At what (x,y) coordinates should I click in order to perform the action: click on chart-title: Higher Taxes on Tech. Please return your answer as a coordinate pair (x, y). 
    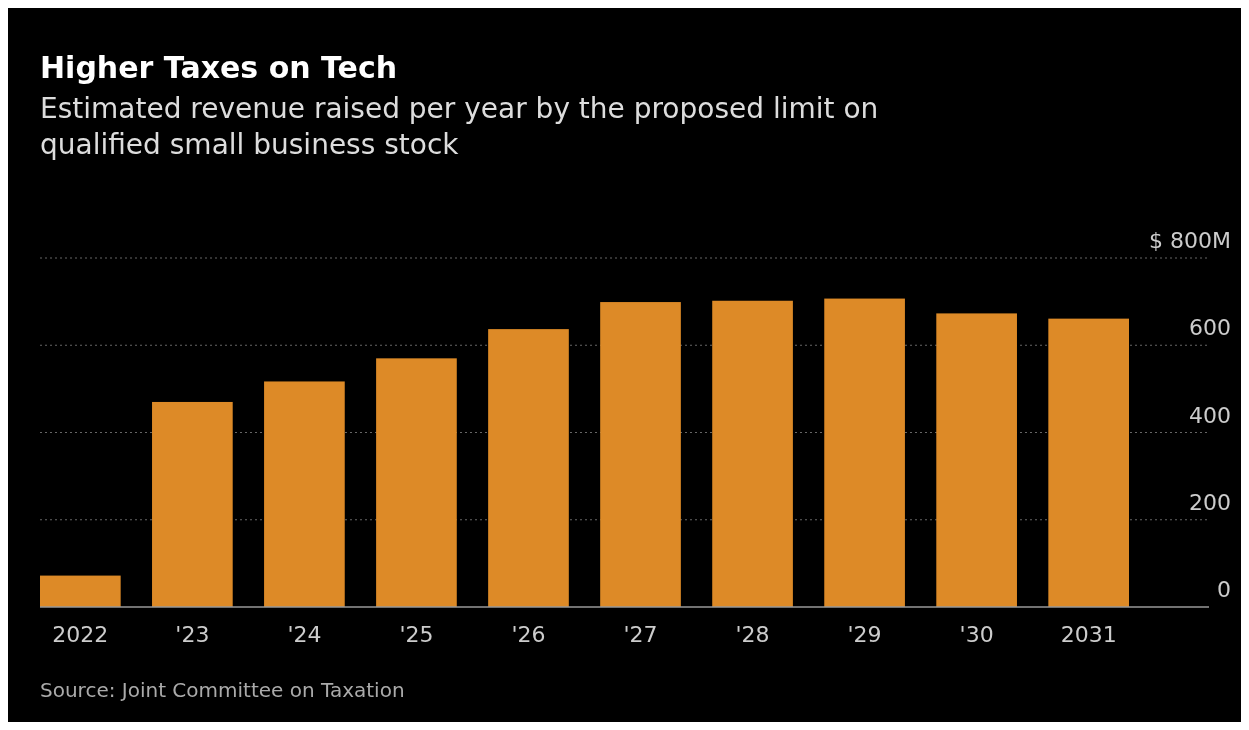
    Looking at the image, I should click on (219, 67).